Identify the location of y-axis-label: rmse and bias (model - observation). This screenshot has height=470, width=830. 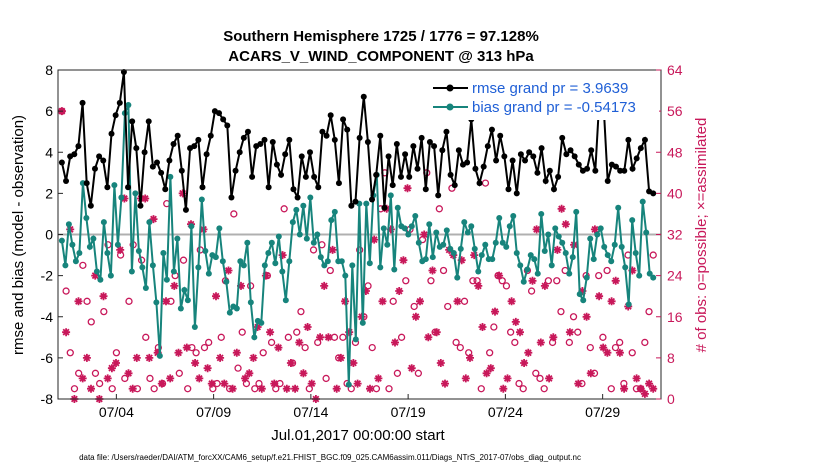
(18, 235).